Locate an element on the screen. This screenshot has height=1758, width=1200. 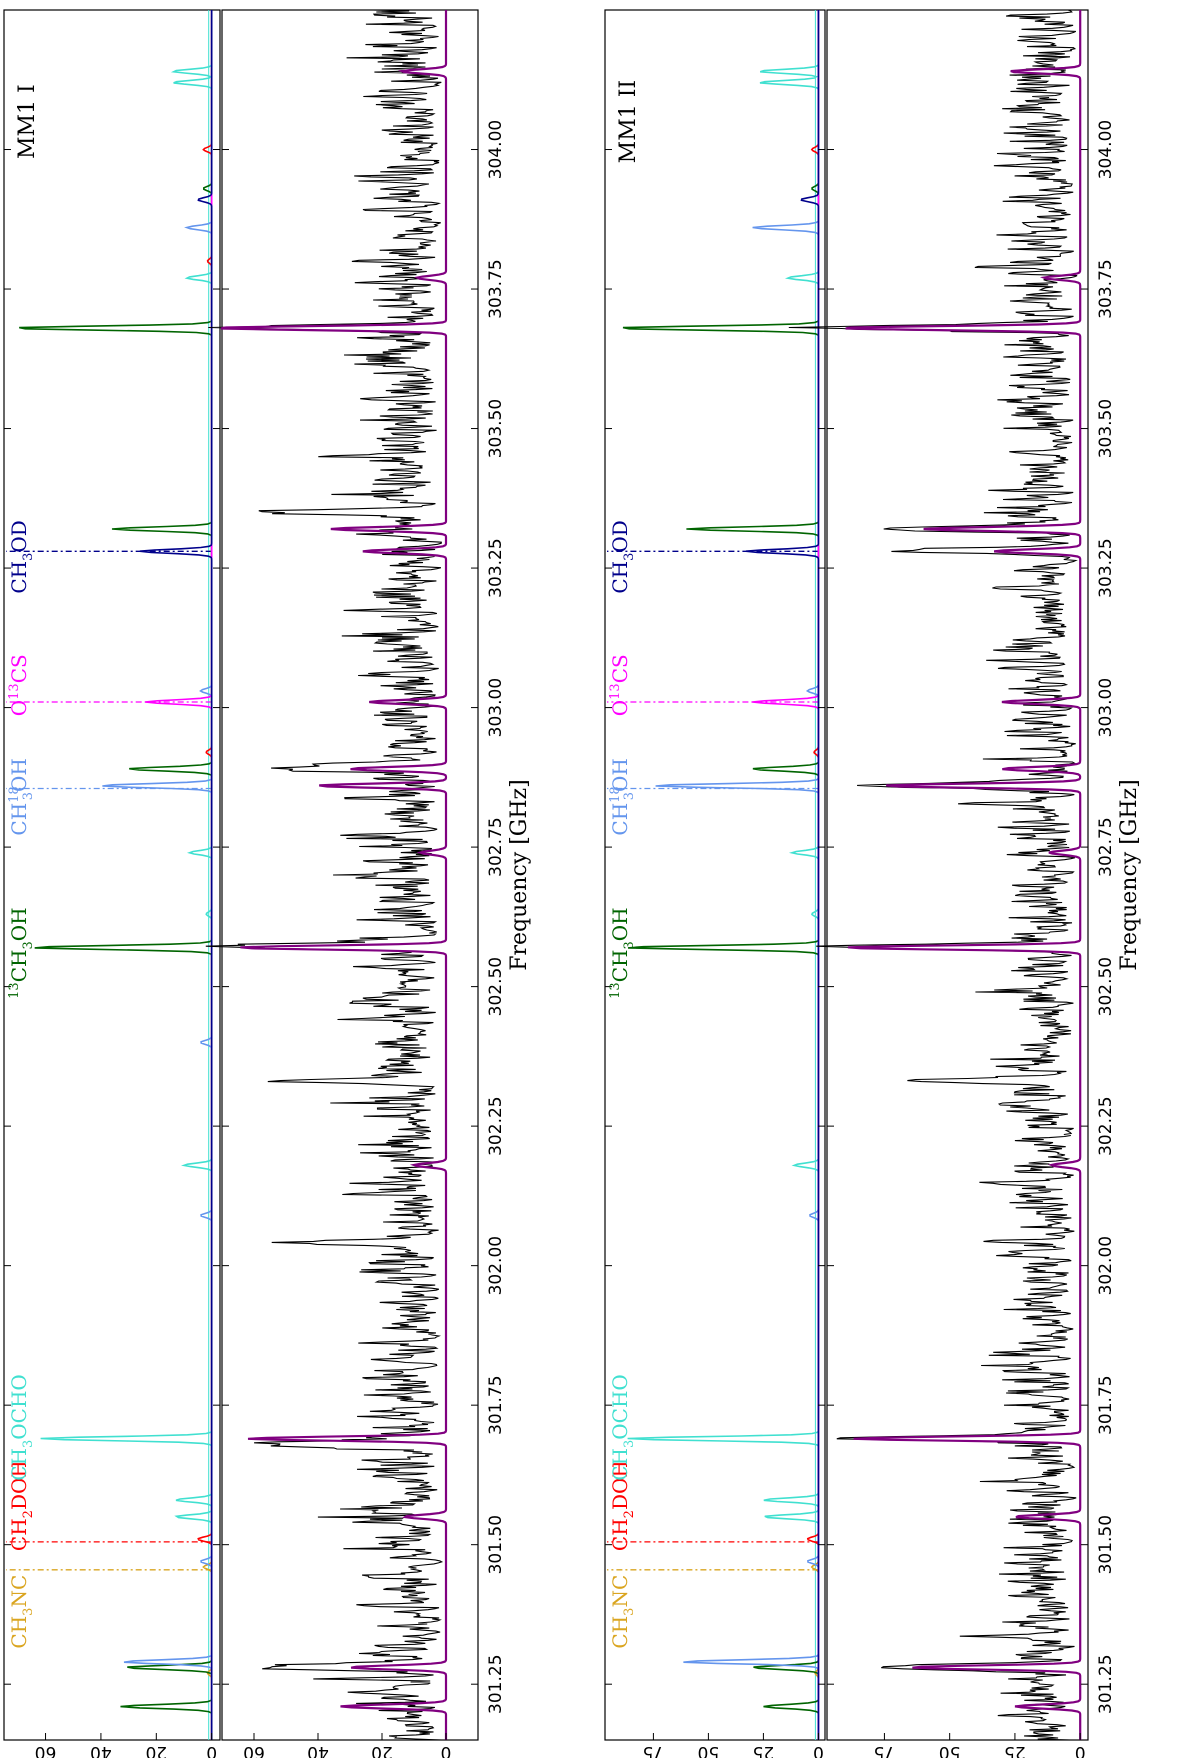
panel-label: MM1 II is located at coordinates (628, 121).